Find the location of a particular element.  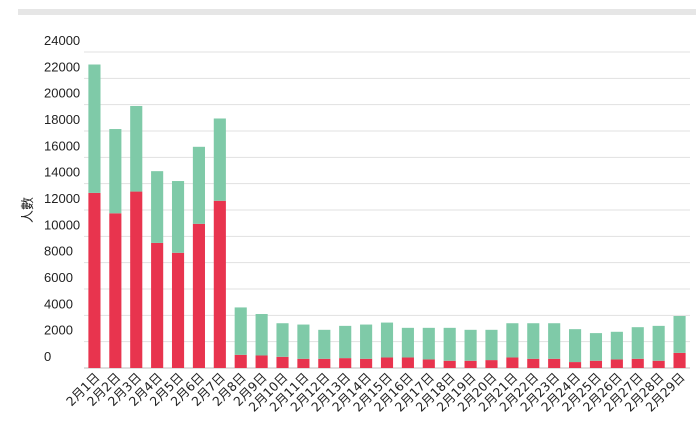

y-tick-label: 16000 is located at coordinates (62, 145).